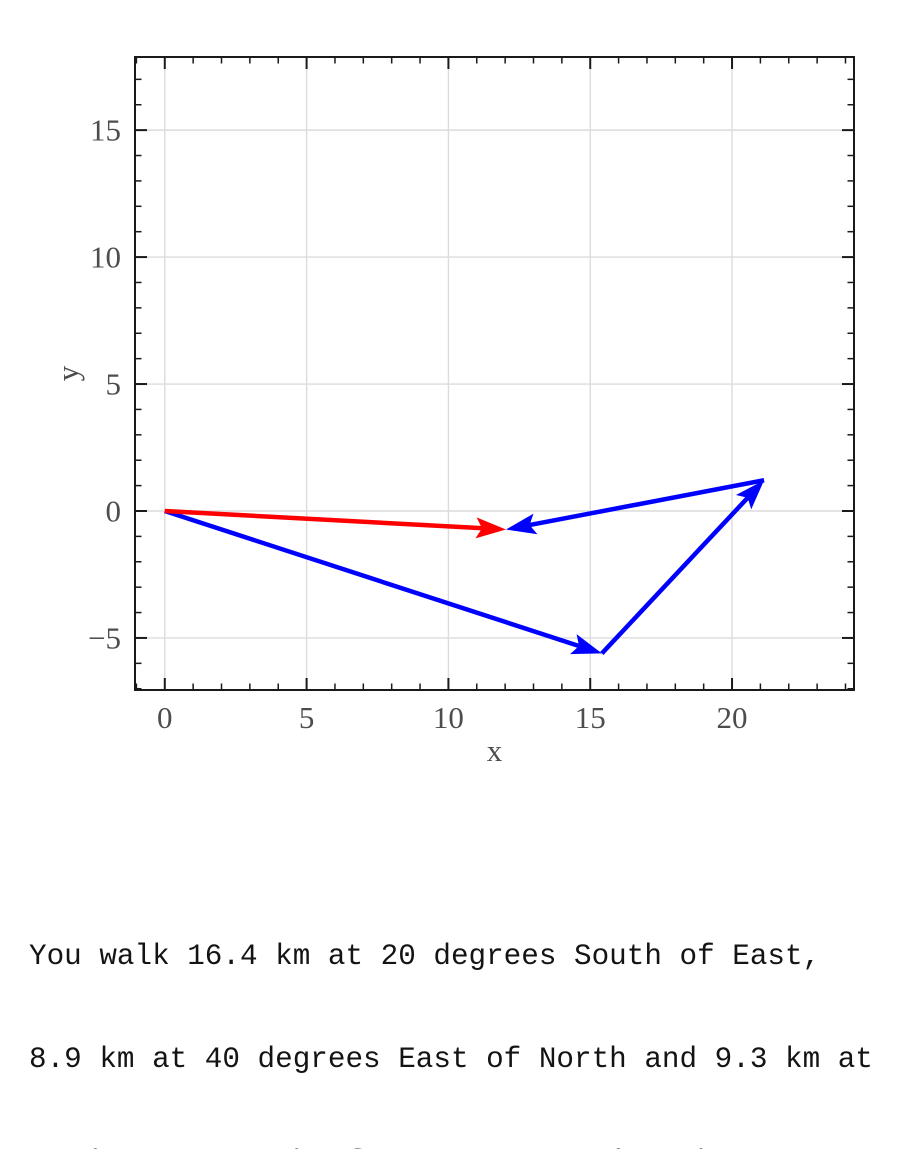 The height and width of the screenshot is (1149, 900). What do you see at coordinates (521, 524) in the screenshot?
I see `leg-3-arrowhead` at bounding box center [521, 524].